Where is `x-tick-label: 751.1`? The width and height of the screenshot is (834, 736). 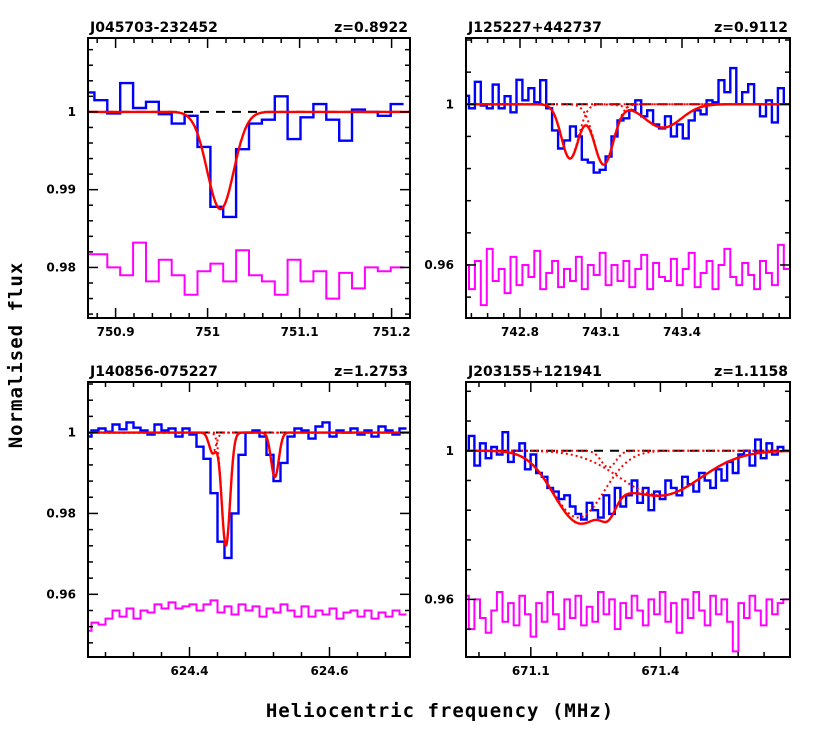 x-tick-label: 751.1 is located at coordinates (300, 332).